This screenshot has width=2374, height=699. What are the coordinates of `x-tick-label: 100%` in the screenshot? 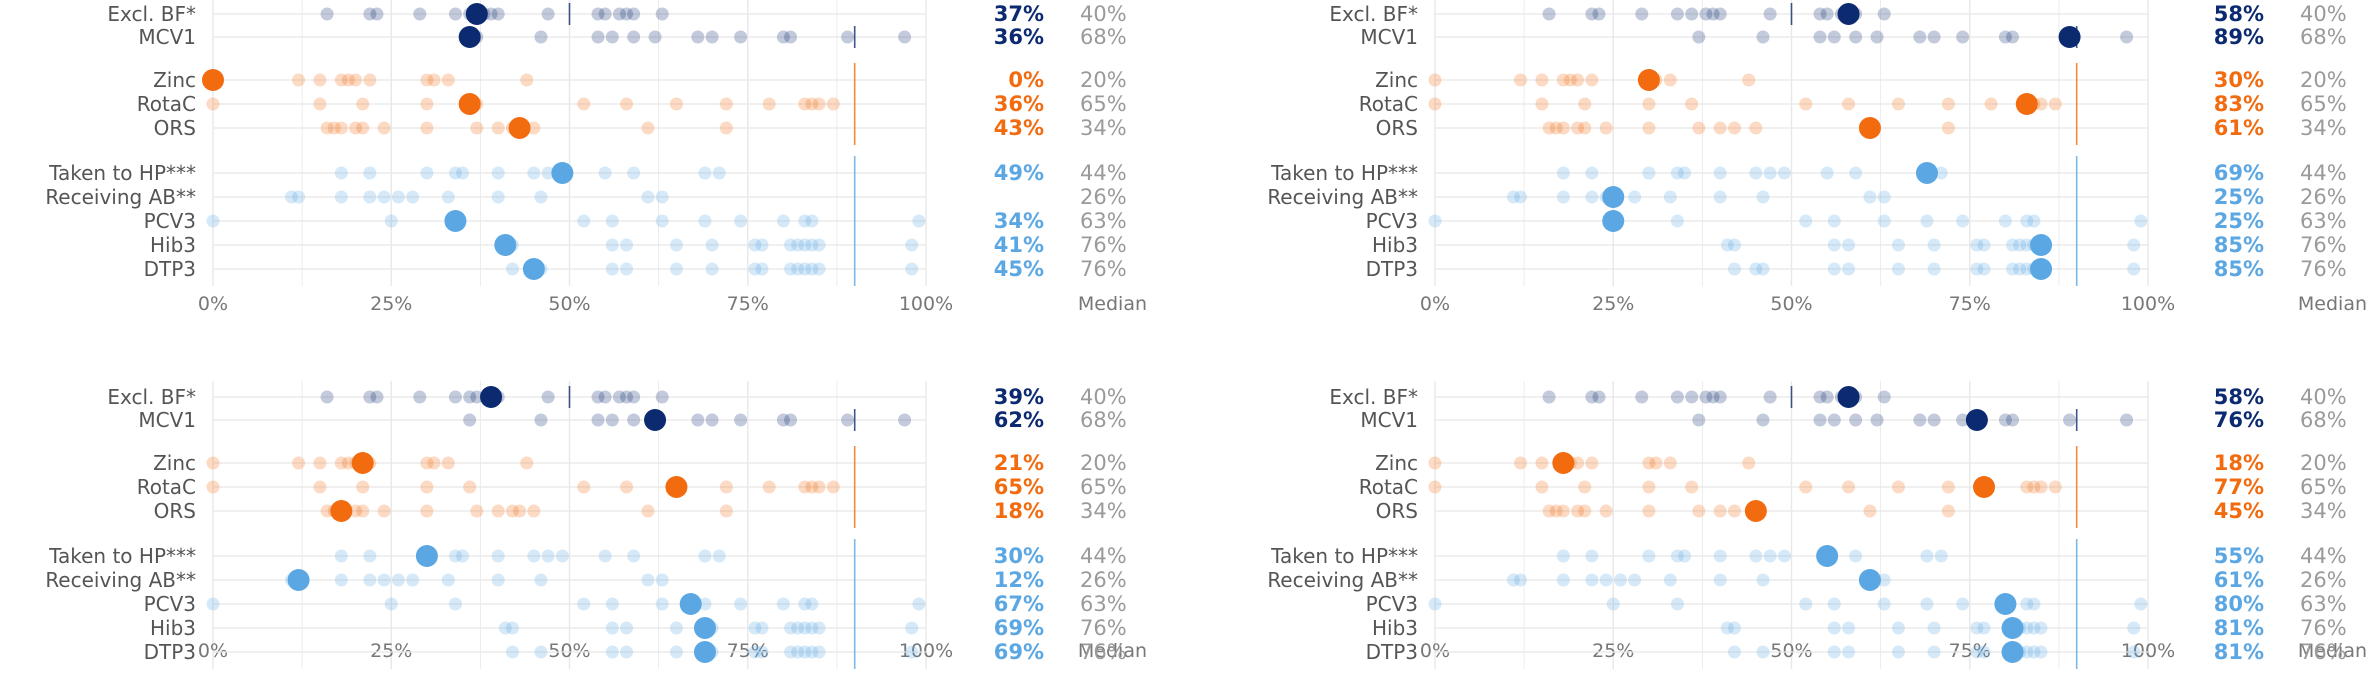 It's located at (2148, 304).